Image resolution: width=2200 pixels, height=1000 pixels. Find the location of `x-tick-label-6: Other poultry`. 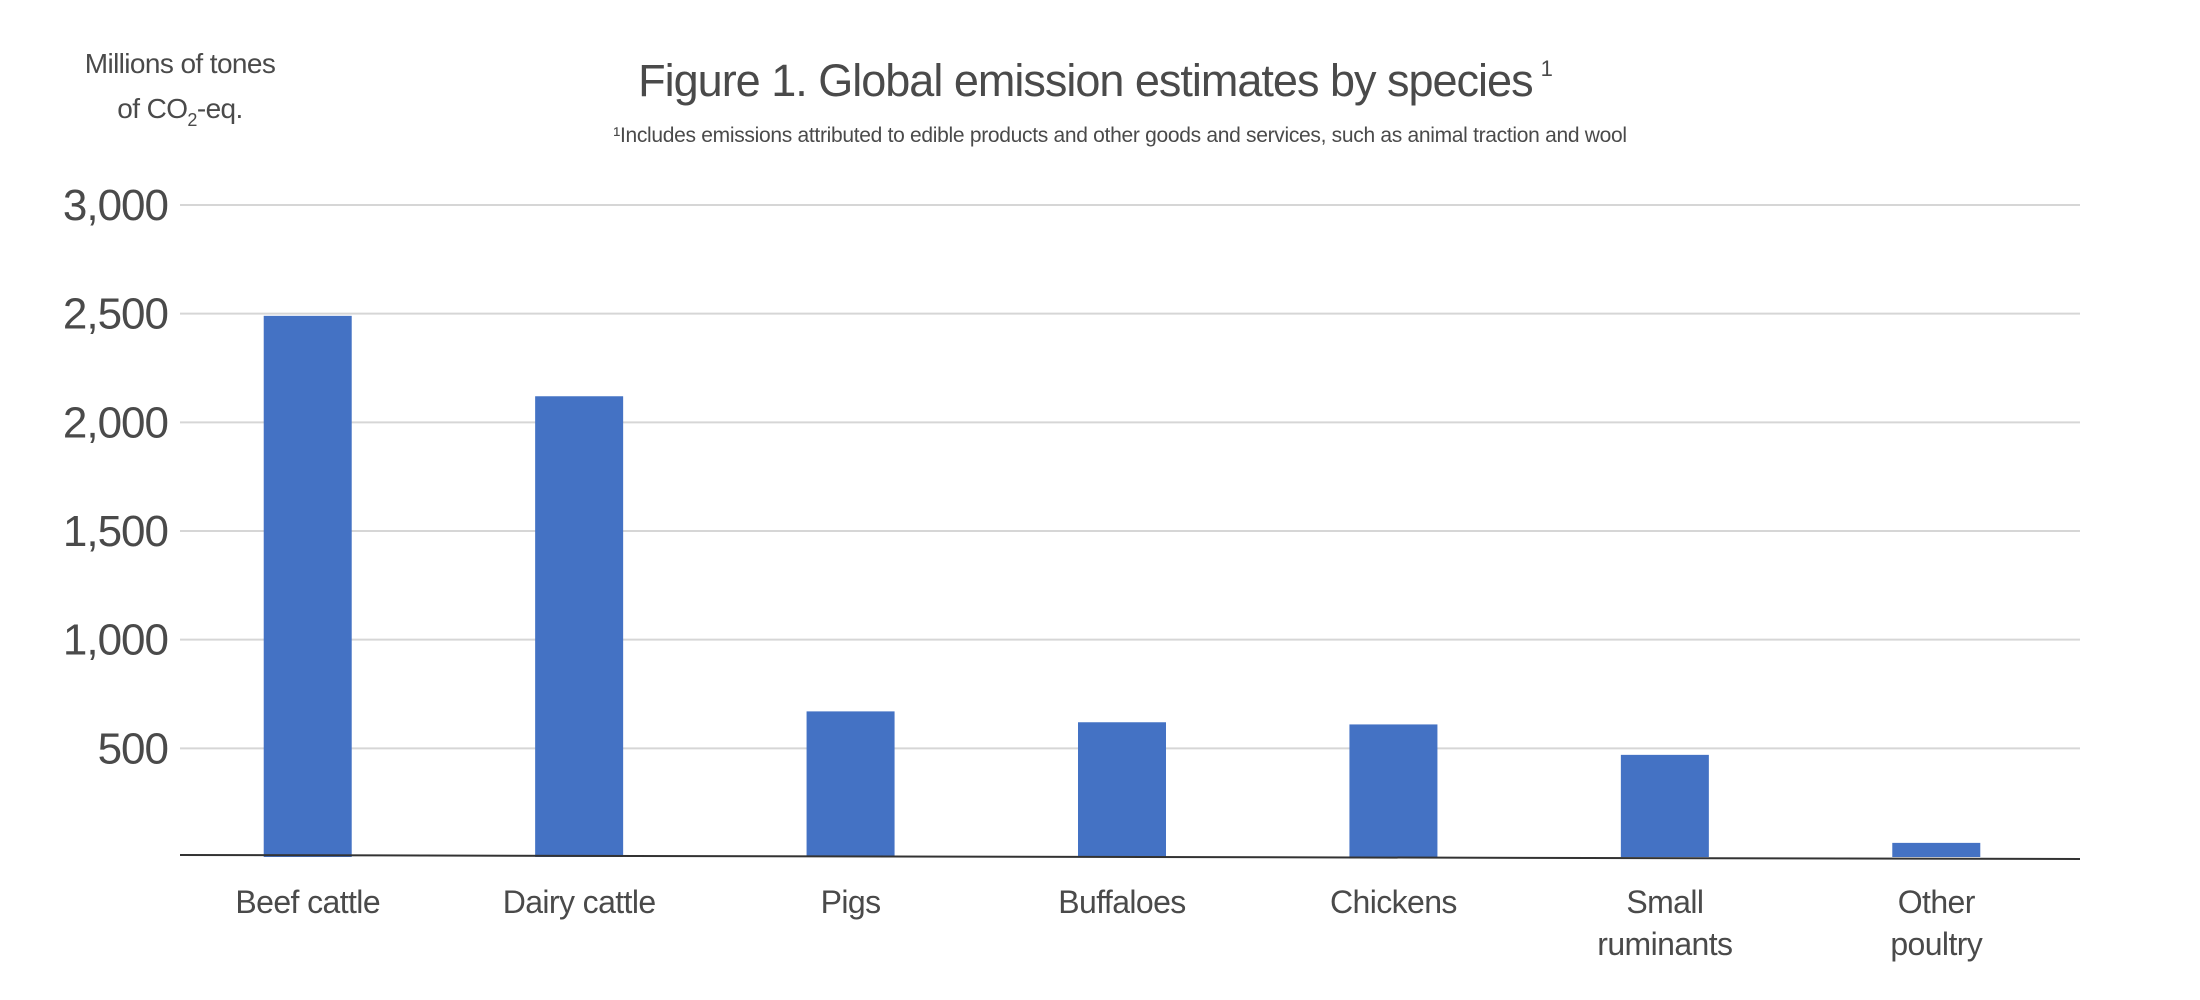

x-tick-label-6: Other poultry is located at coordinates (1936, 923).